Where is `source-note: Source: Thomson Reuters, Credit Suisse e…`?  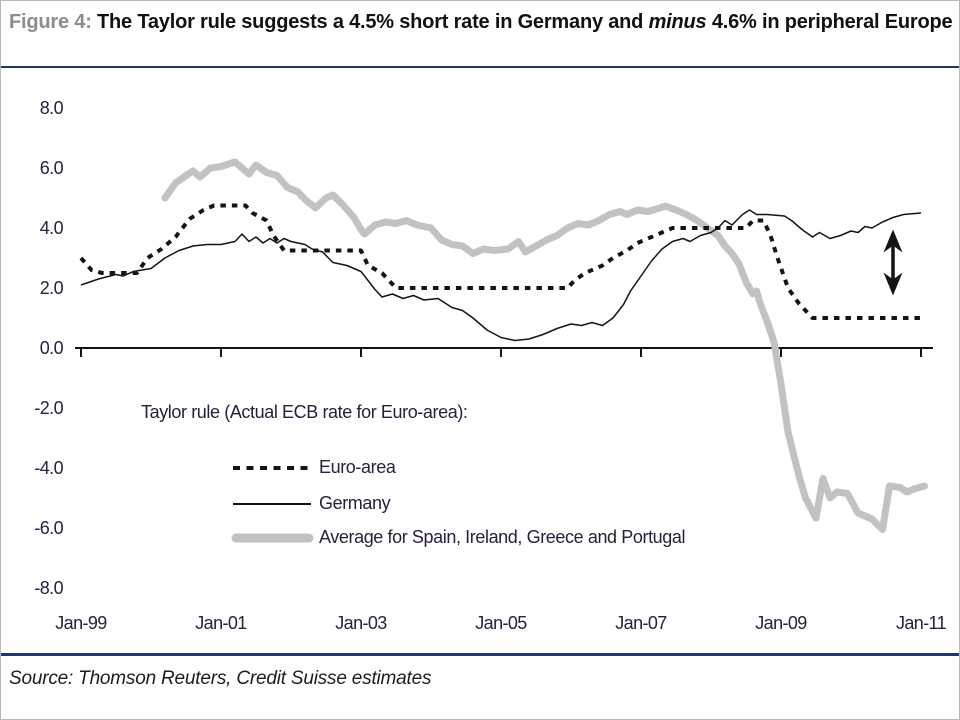 source-note: Source: Thomson Reuters, Credit Suisse e… is located at coordinates (220, 678).